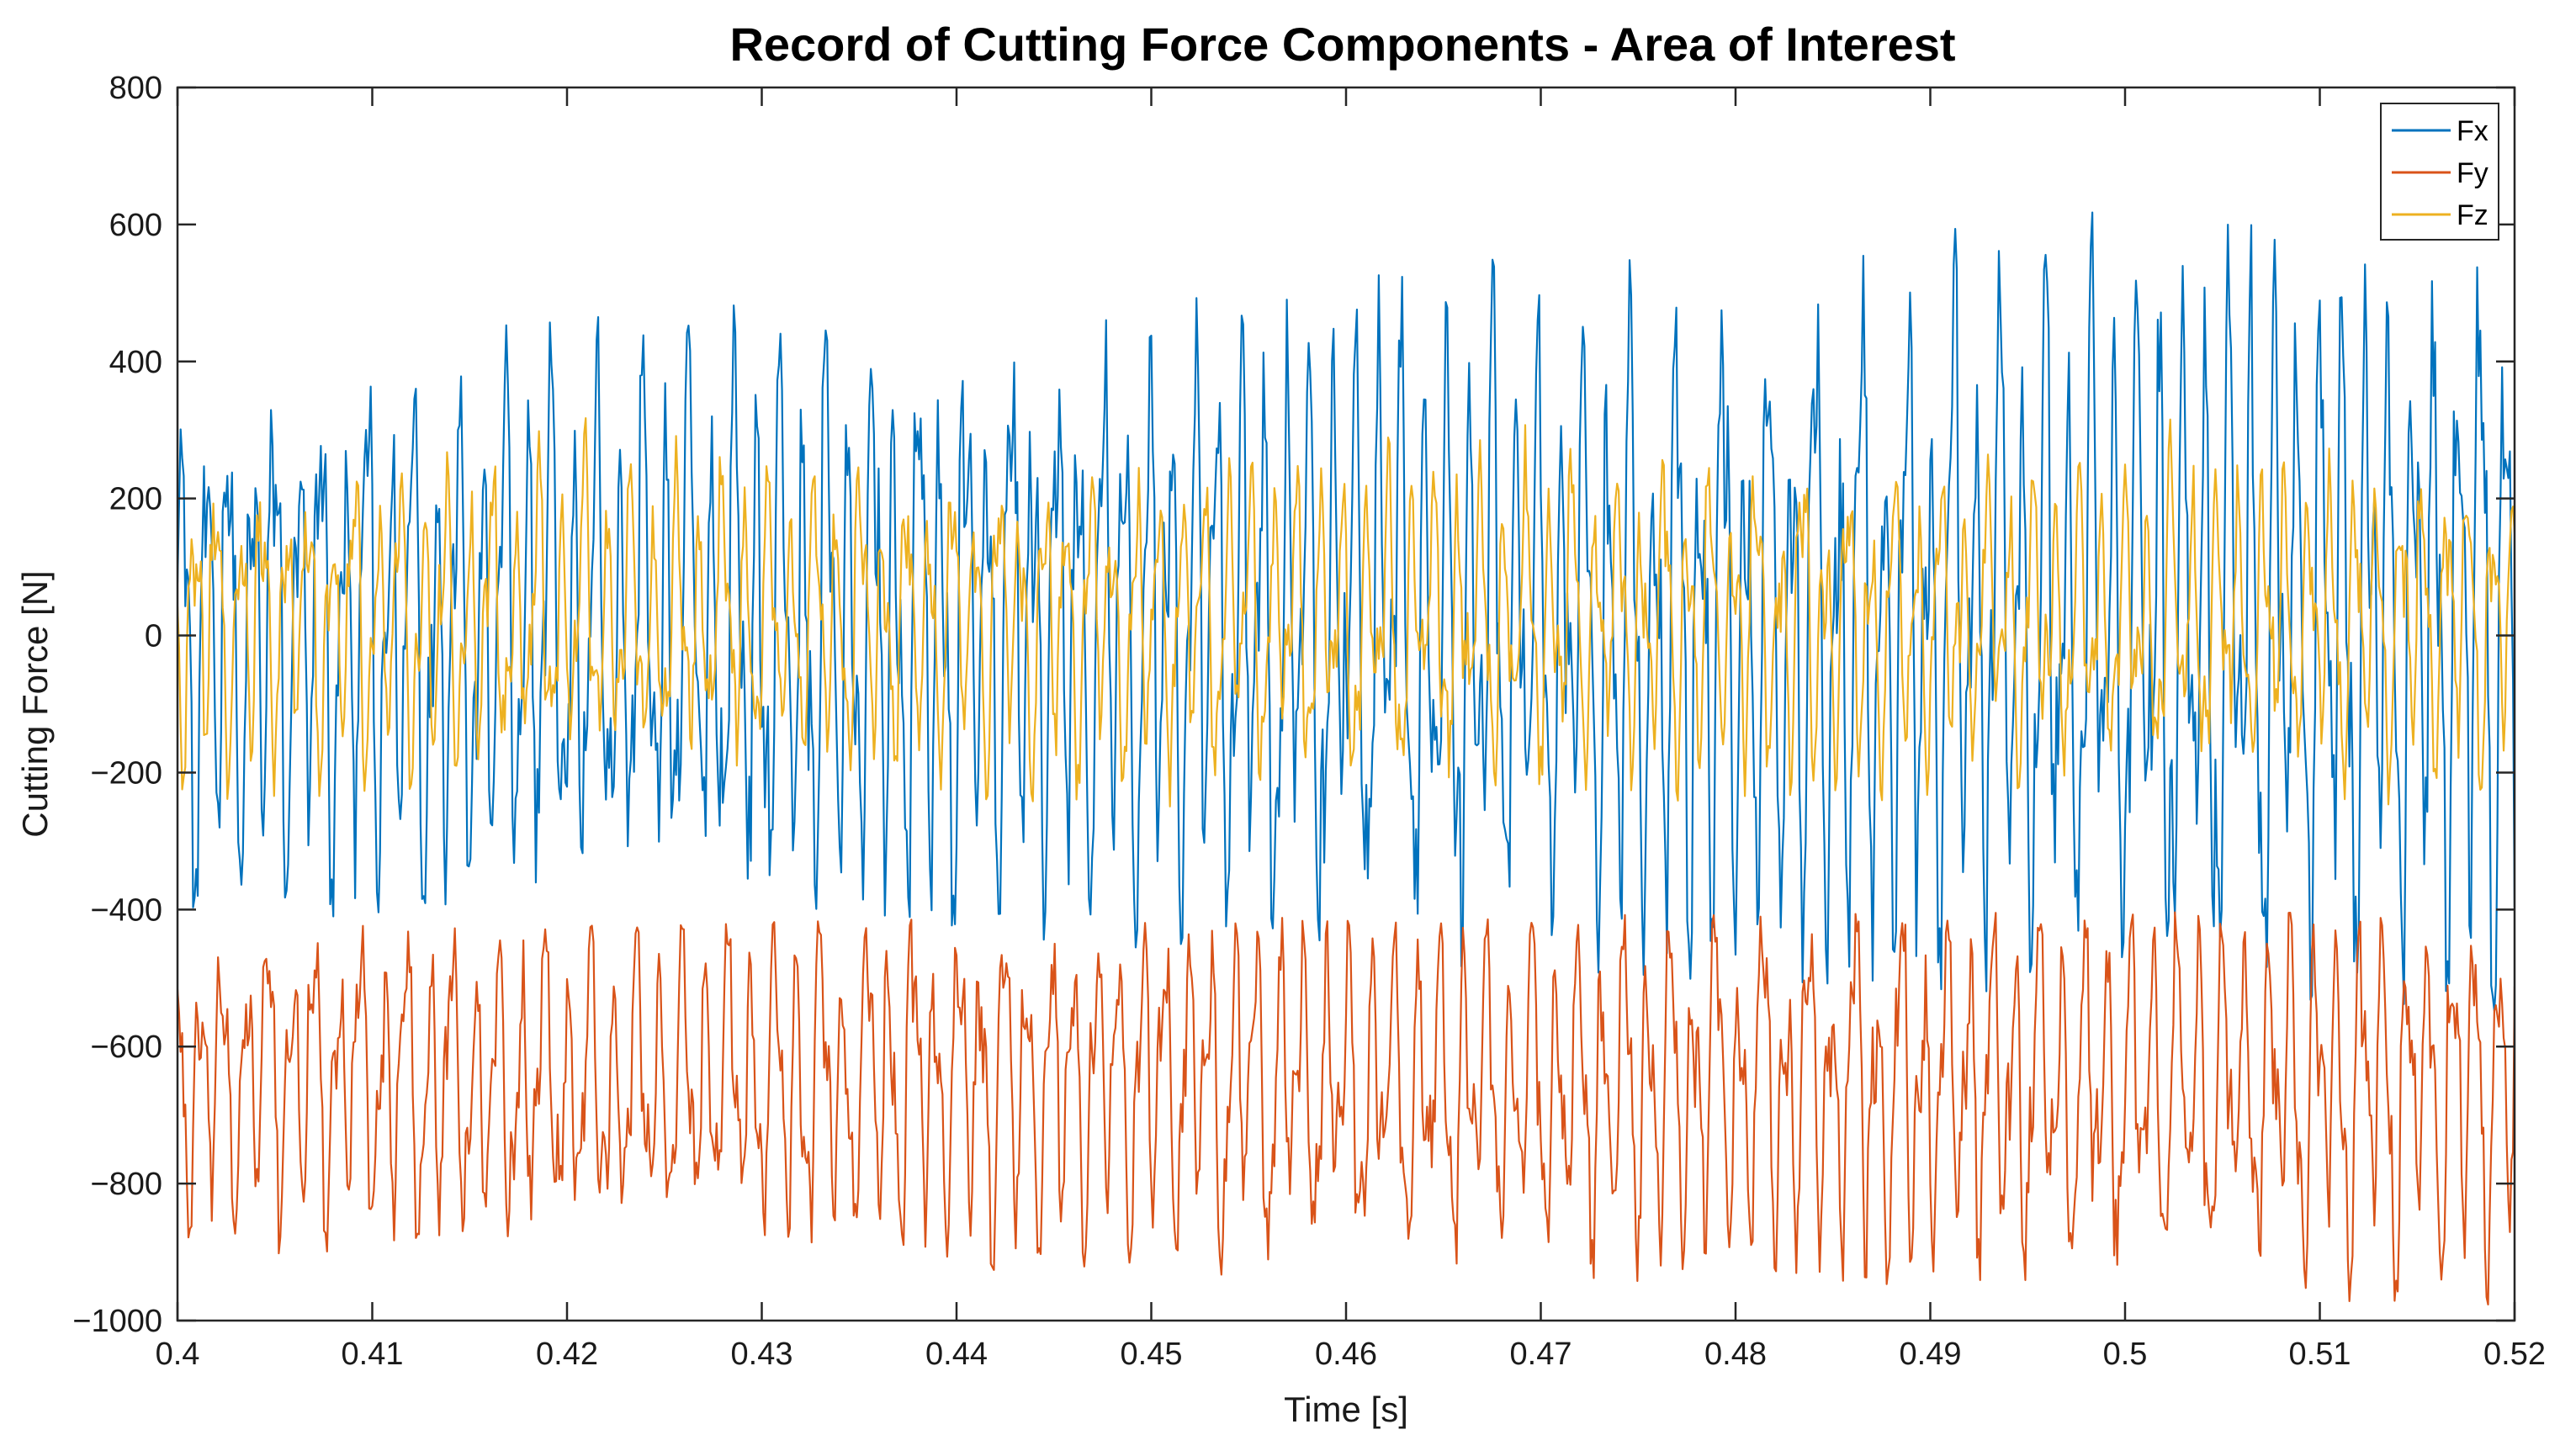  What do you see at coordinates (135, 499) in the screenshot?
I see `y-tick-label: 200` at bounding box center [135, 499].